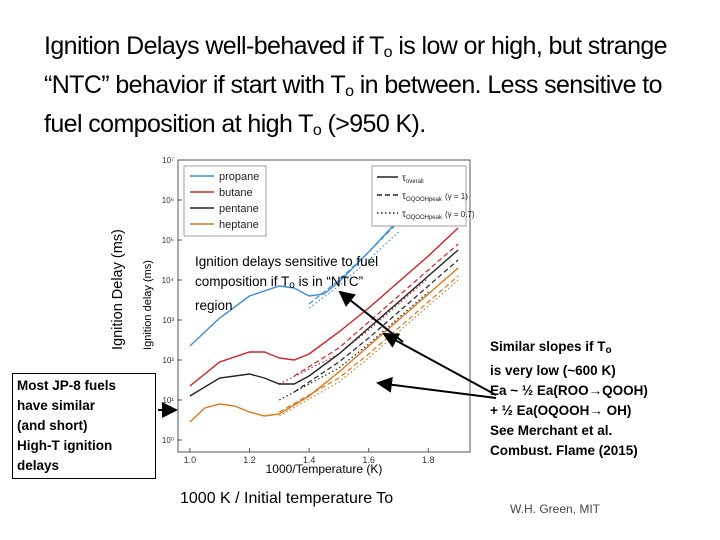 This screenshot has width=720, height=540. I want to click on fuel-legend-label: propane, so click(239, 177).